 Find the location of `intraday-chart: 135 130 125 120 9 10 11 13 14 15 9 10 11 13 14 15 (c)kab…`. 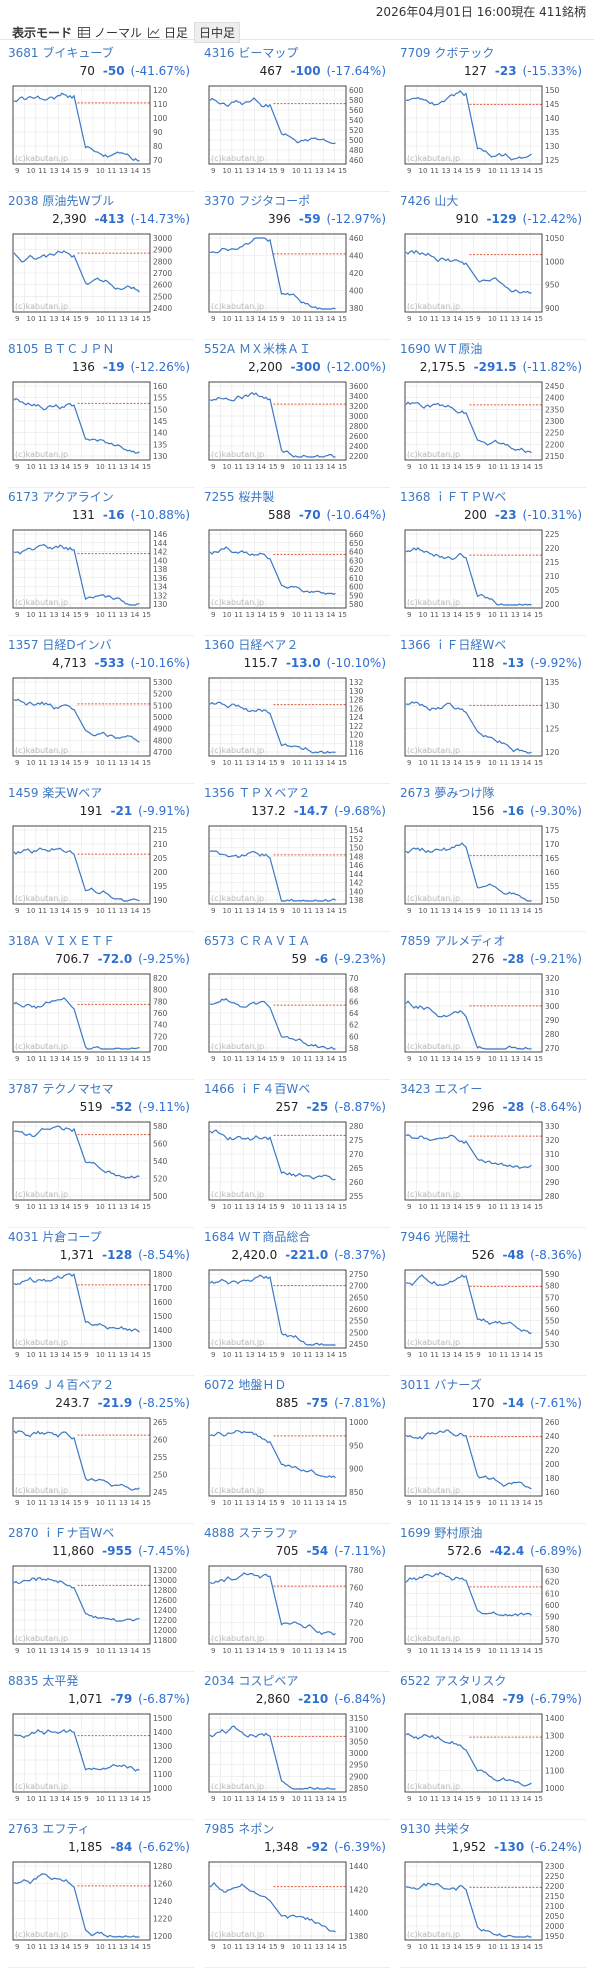

intraday-chart: 135 130 125 120 9 10 11 13 14 15 9 10 11 13 14 15 (c)kab… is located at coordinates (486, 722).